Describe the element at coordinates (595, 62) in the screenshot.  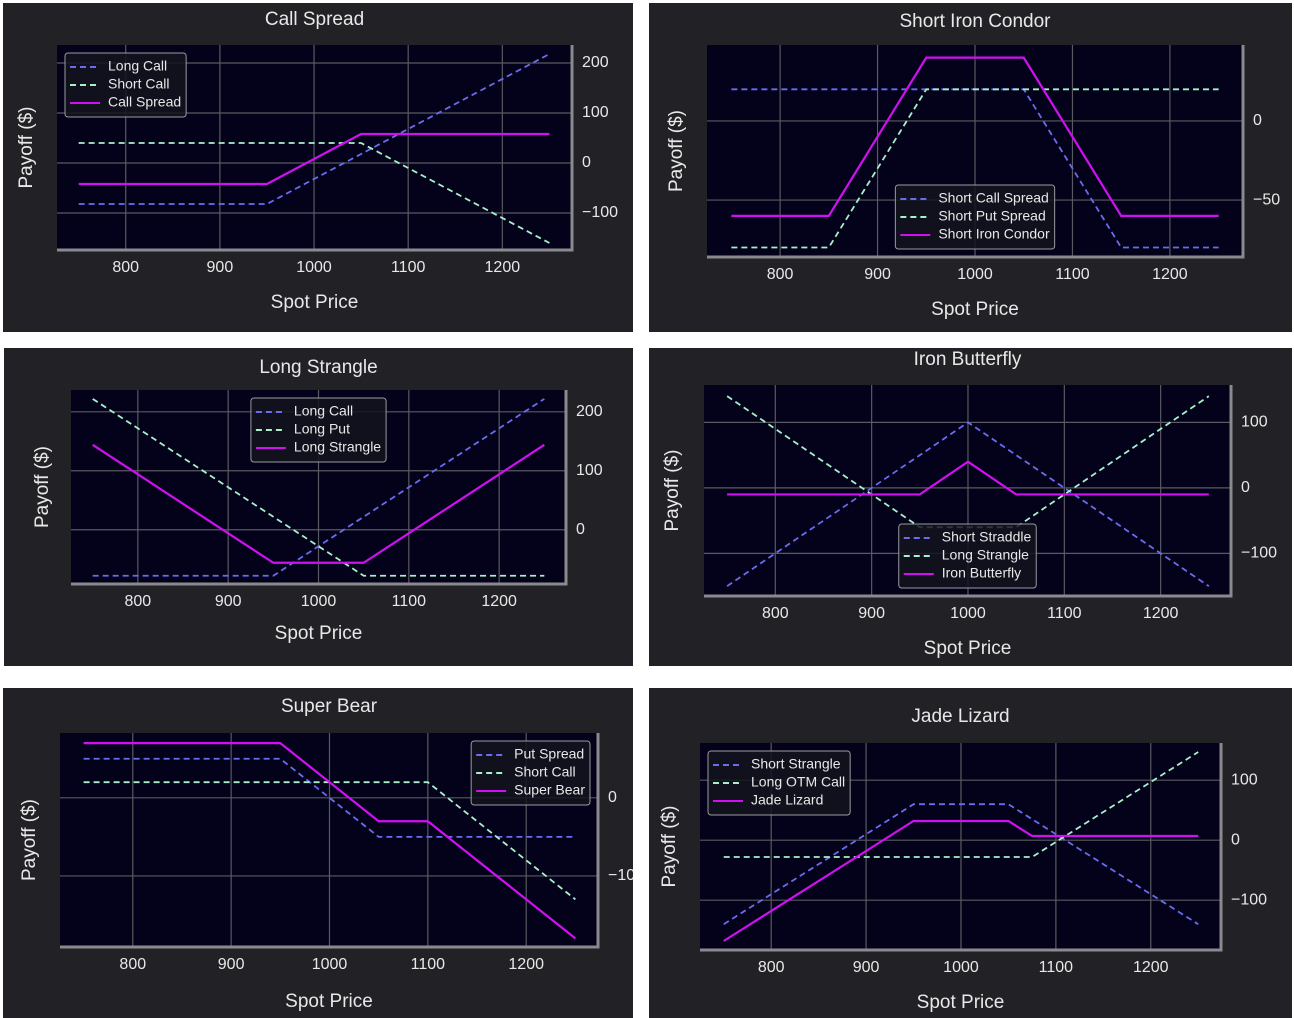
I see `y-tick-label: 200` at that location.